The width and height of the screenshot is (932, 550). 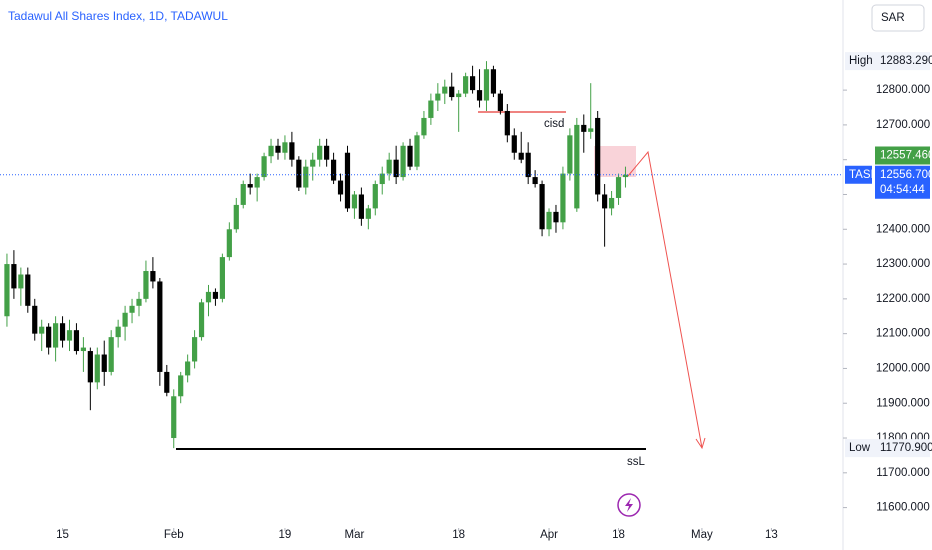 I want to click on annotation: ssL, so click(x=636, y=462).